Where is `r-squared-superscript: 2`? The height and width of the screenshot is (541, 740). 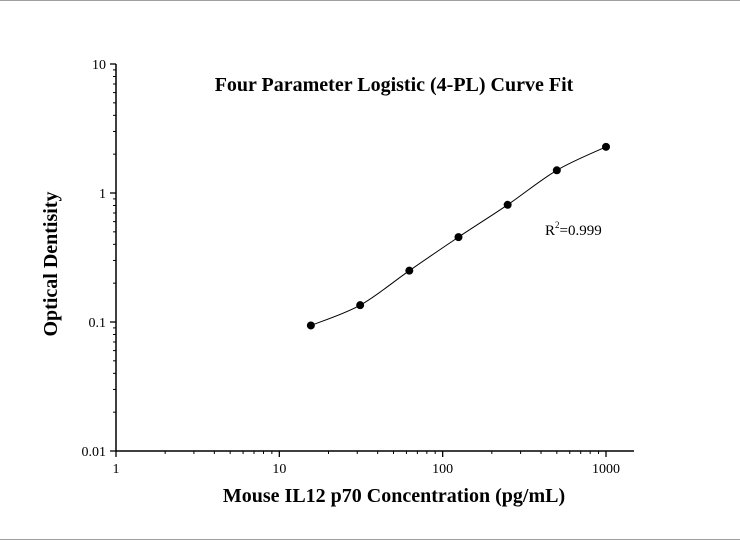 r-squared-superscript: 2 is located at coordinates (557, 225).